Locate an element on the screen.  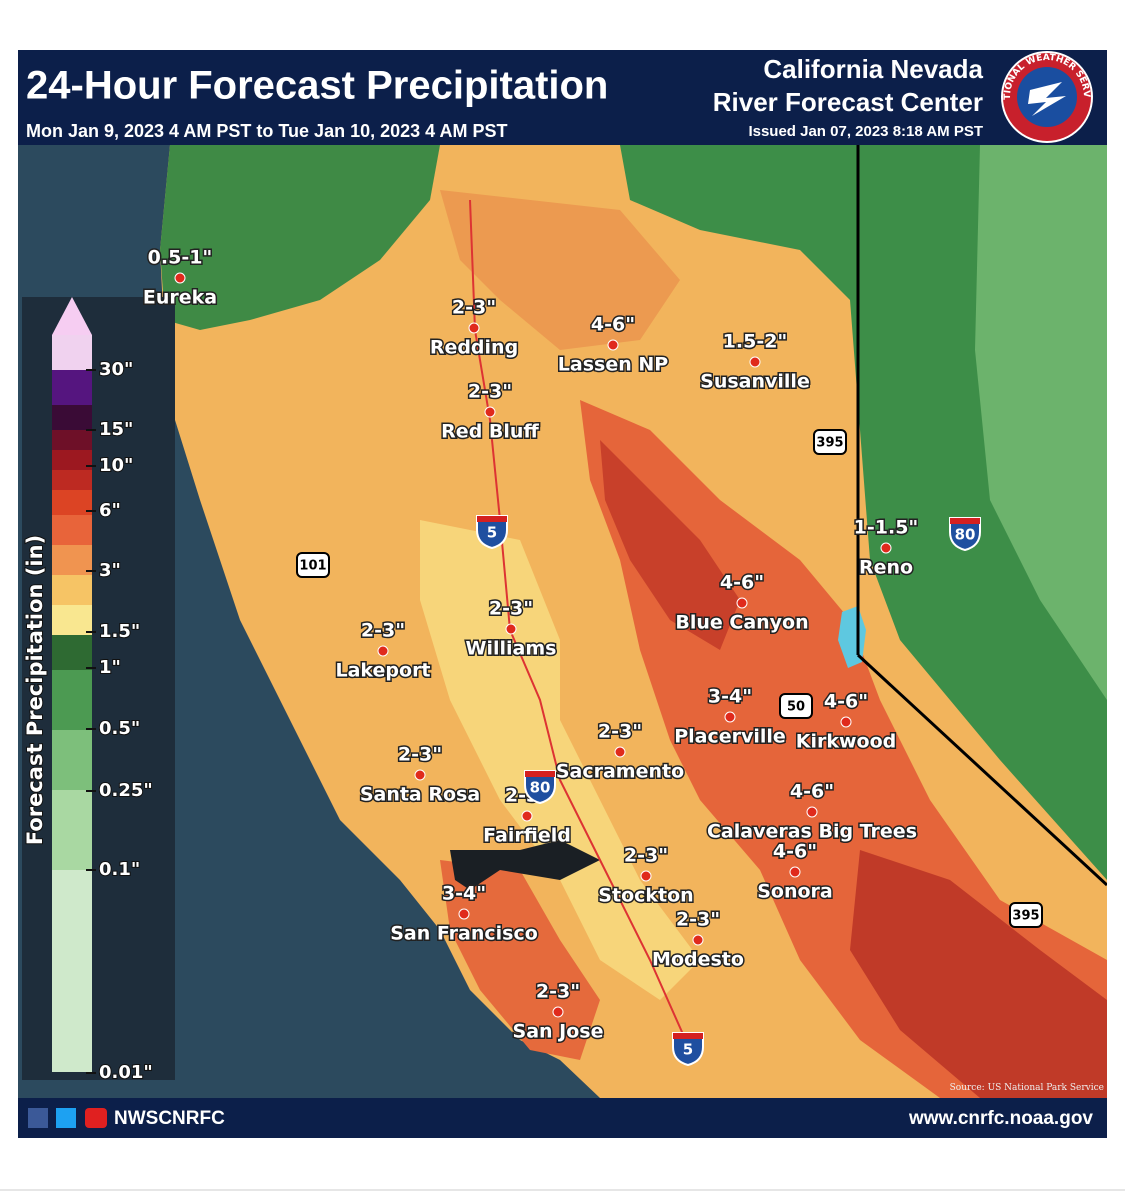
legend-label: 1" is located at coordinates (110, 667).